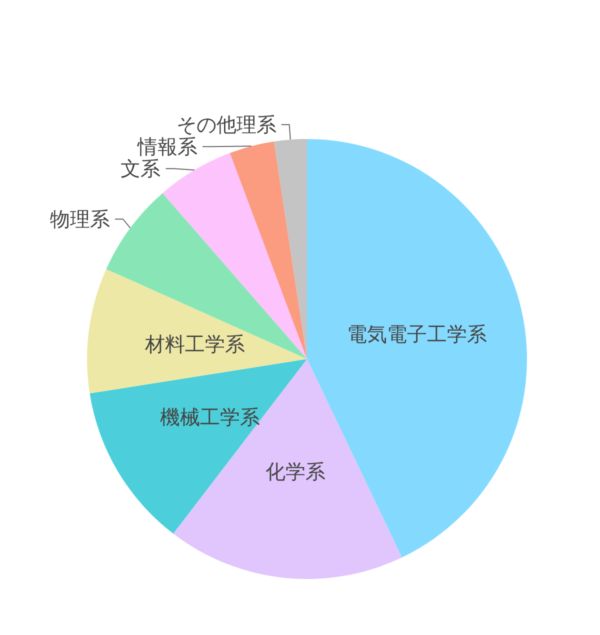 The image size is (600, 635). What do you see at coordinates (210, 416) in the screenshot?
I see `slice-label: 機械工学系` at bounding box center [210, 416].